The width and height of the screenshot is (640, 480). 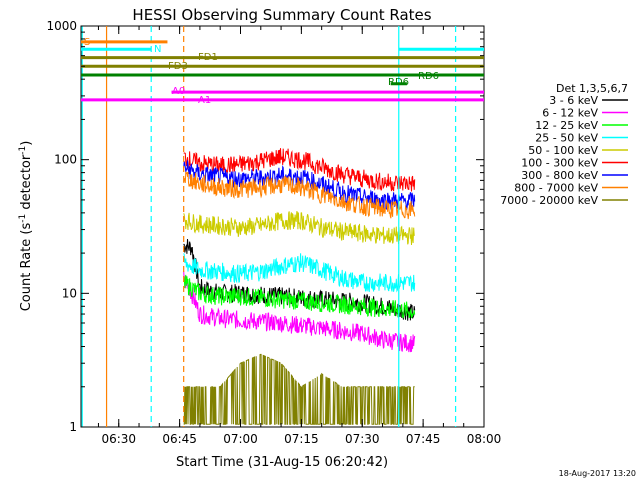 I want to click on legend-label: 50 - 100 keV, so click(x=563, y=150).